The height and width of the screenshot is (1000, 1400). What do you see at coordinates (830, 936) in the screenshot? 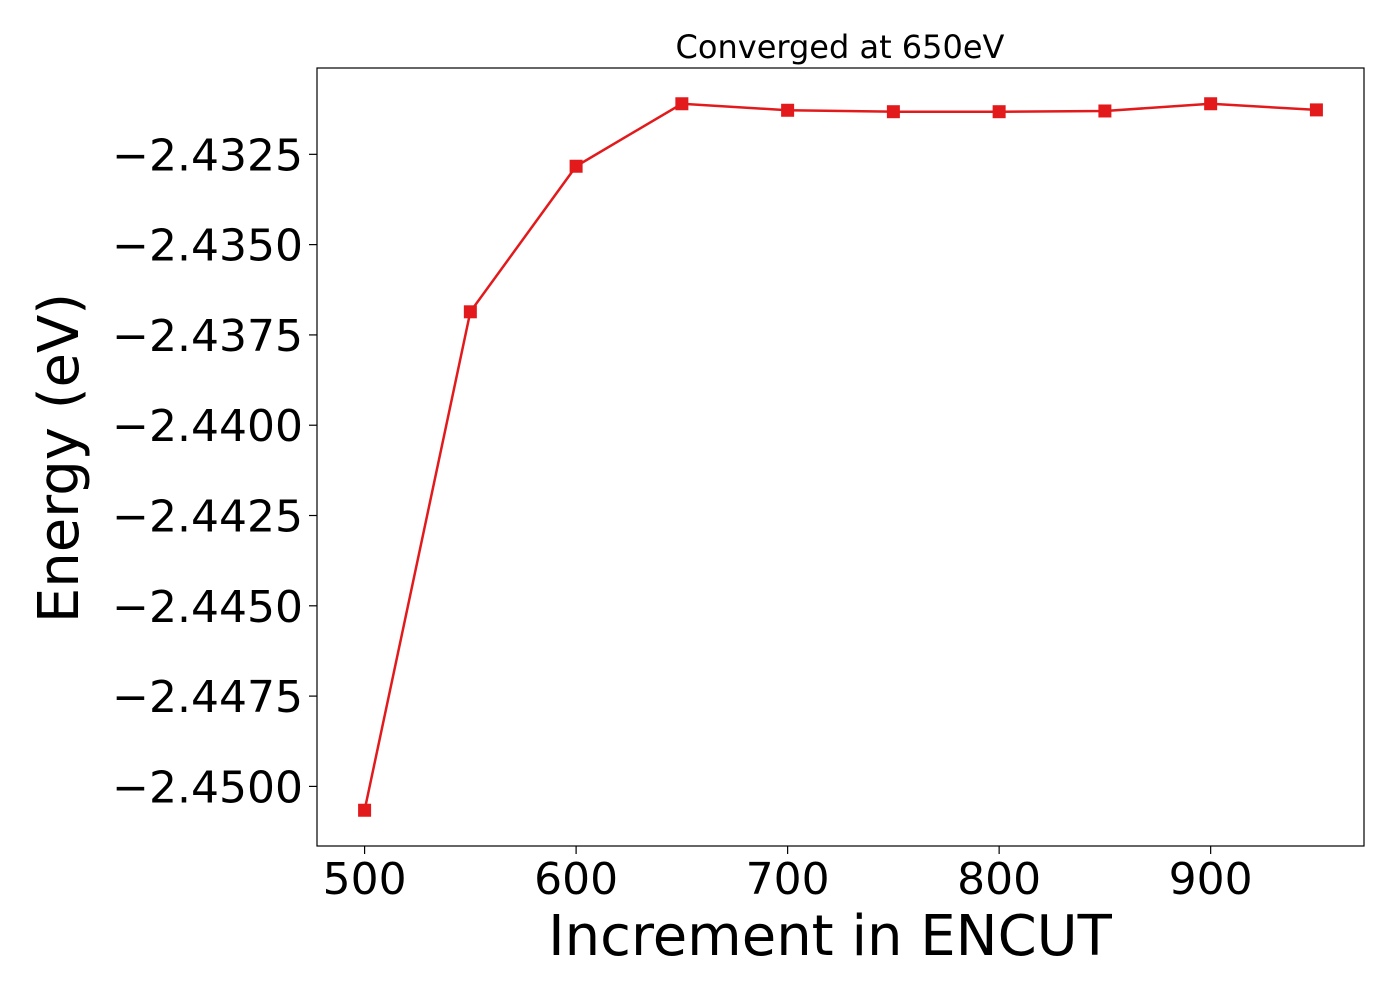
I see `x-axis-label: Increment in ENCUT` at bounding box center [830, 936].